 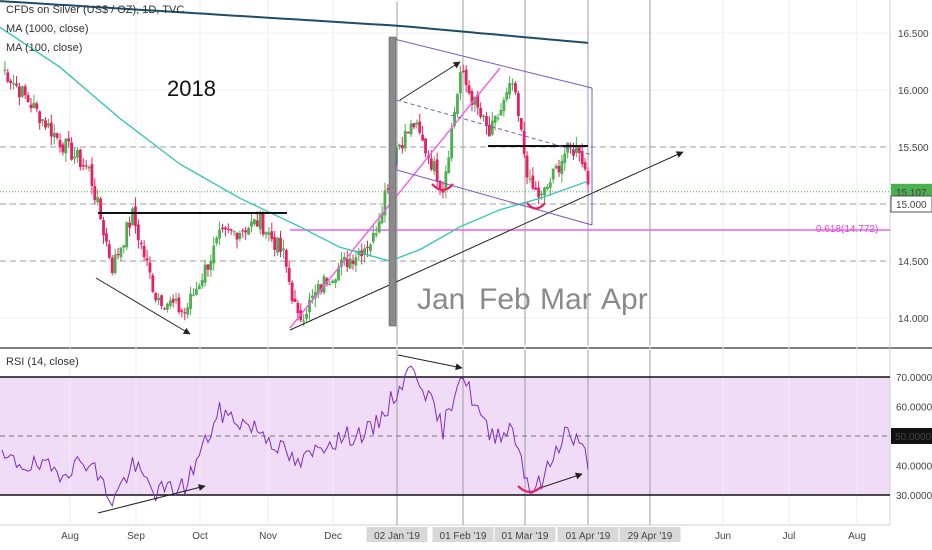 I want to click on trend-arrow-main, so click(x=486, y=241).